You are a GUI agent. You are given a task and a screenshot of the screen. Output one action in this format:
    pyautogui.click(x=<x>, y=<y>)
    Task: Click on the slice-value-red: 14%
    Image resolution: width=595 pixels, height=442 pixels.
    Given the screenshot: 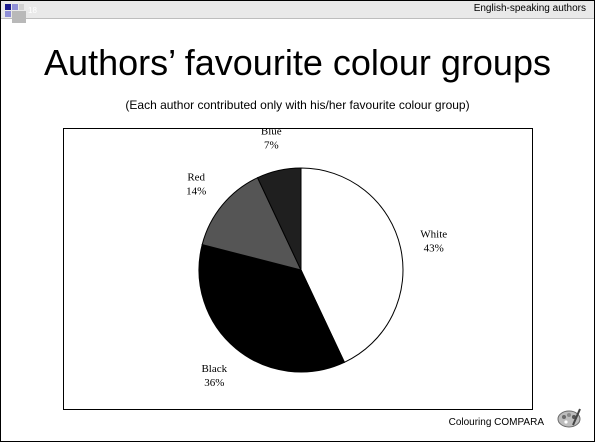 What is the action you would take?
    pyautogui.click(x=196, y=191)
    